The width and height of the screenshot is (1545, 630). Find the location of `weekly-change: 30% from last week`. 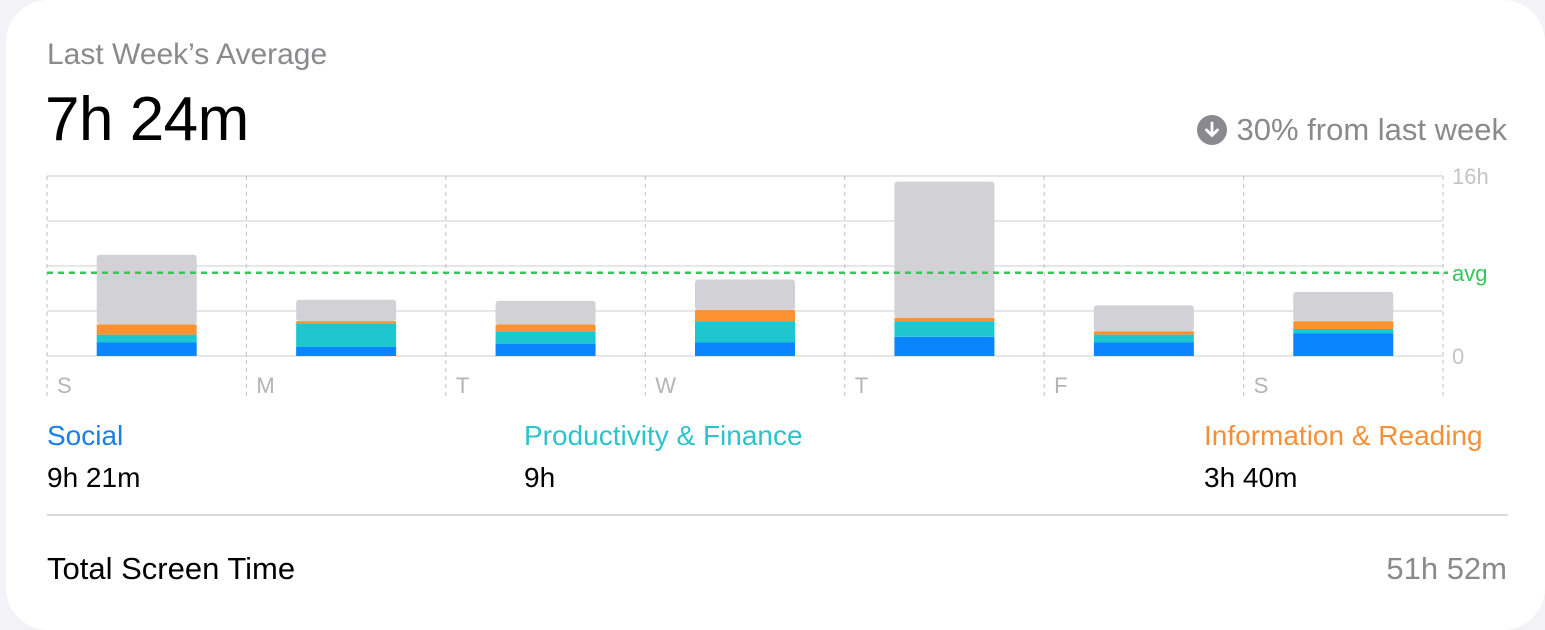

weekly-change: 30% from last week is located at coordinates (1352, 130).